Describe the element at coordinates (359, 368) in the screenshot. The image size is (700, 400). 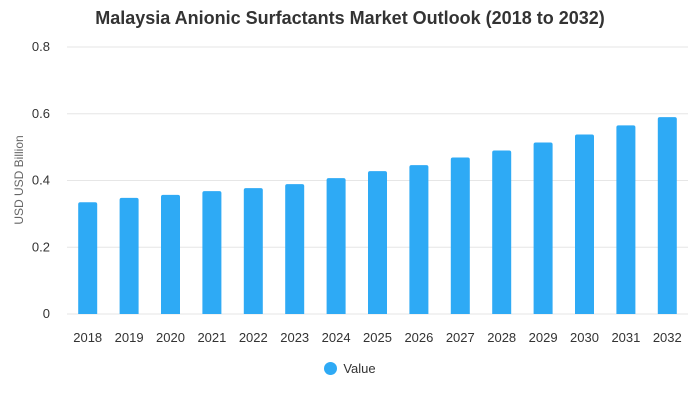
I see `legend-label: Value` at that location.